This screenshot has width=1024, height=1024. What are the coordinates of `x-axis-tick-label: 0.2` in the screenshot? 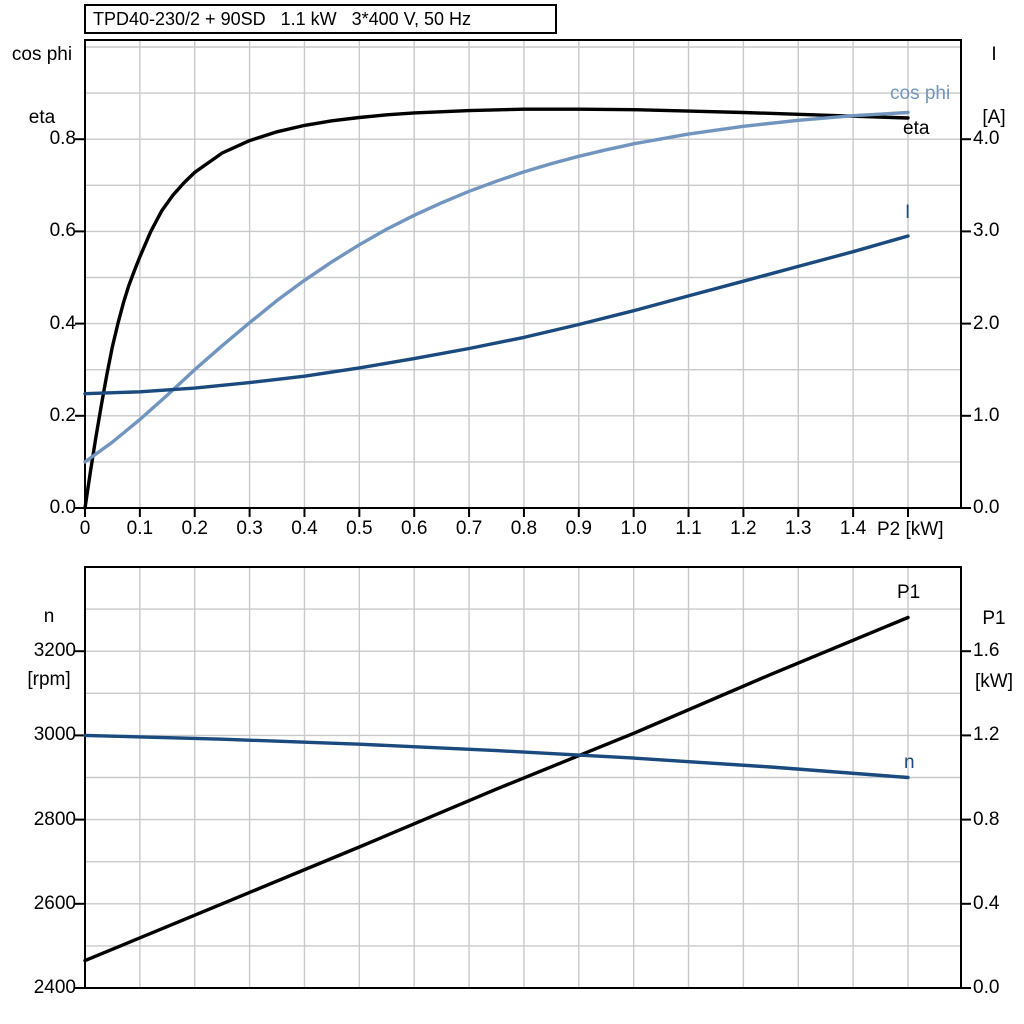 It's located at (194, 528).